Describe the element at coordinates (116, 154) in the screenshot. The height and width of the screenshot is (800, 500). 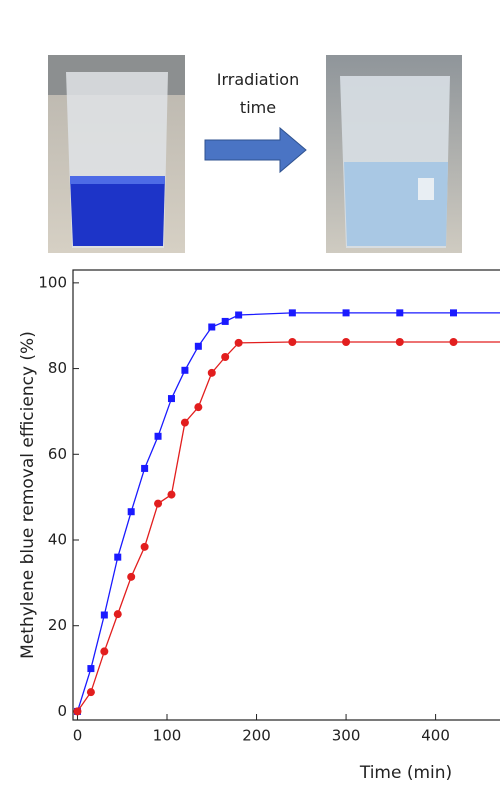
I see `photo-before` at that location.